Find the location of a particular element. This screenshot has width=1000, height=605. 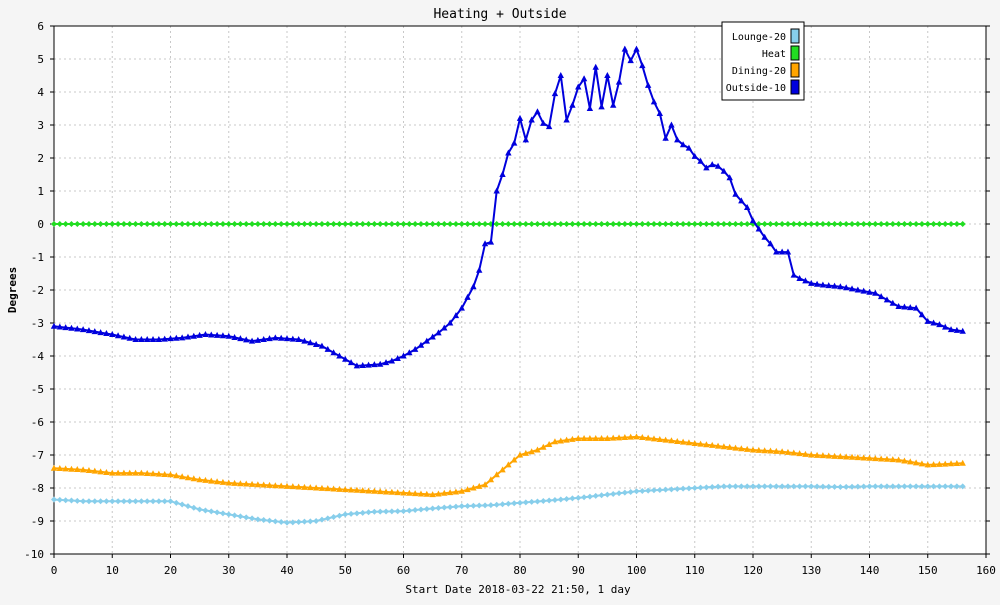

x-tick-label: 150 is located at coordinates (928, 570).